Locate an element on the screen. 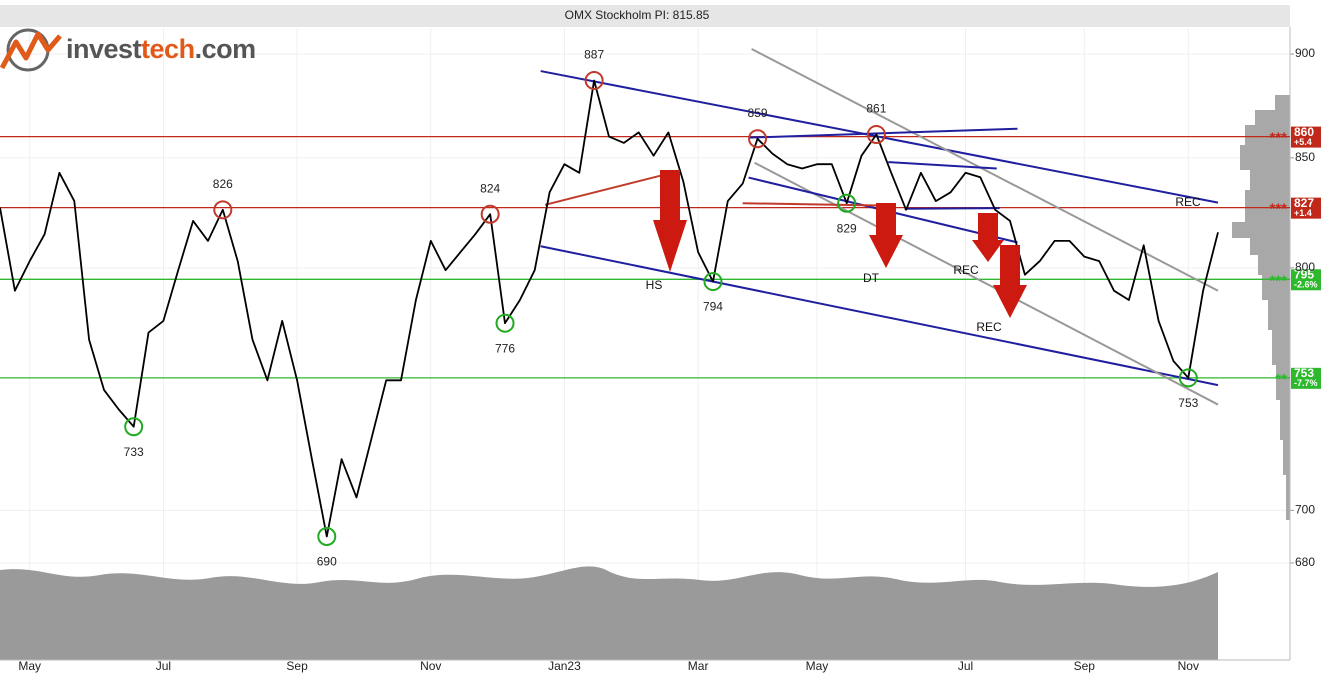  extreme-label: 826 is located at coordinates (223, 184).